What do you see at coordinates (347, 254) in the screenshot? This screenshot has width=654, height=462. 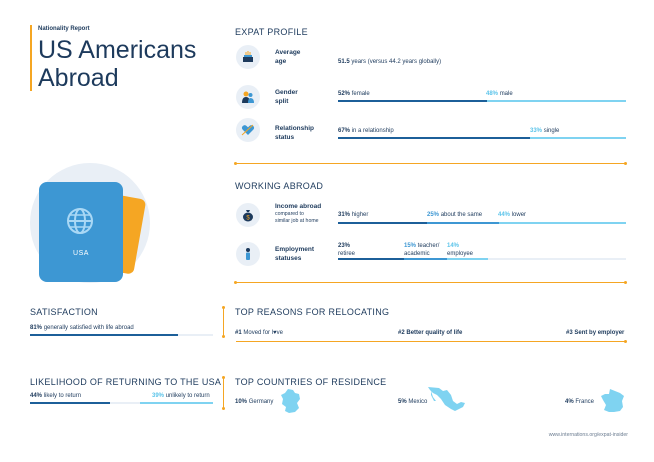 I see `retiree-text: retiree` at bounding box center [347, 254].